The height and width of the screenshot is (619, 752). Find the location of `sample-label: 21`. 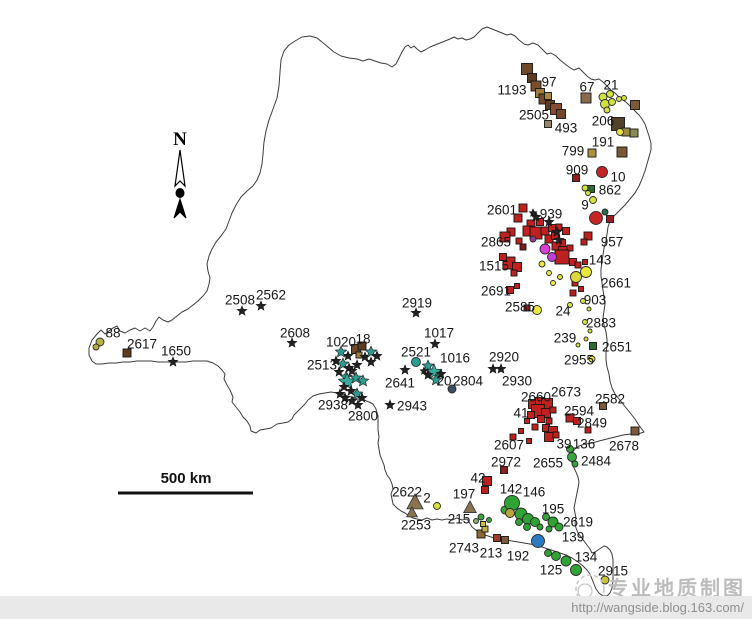

sample-label: 21 is located at coordinates (610, 85).